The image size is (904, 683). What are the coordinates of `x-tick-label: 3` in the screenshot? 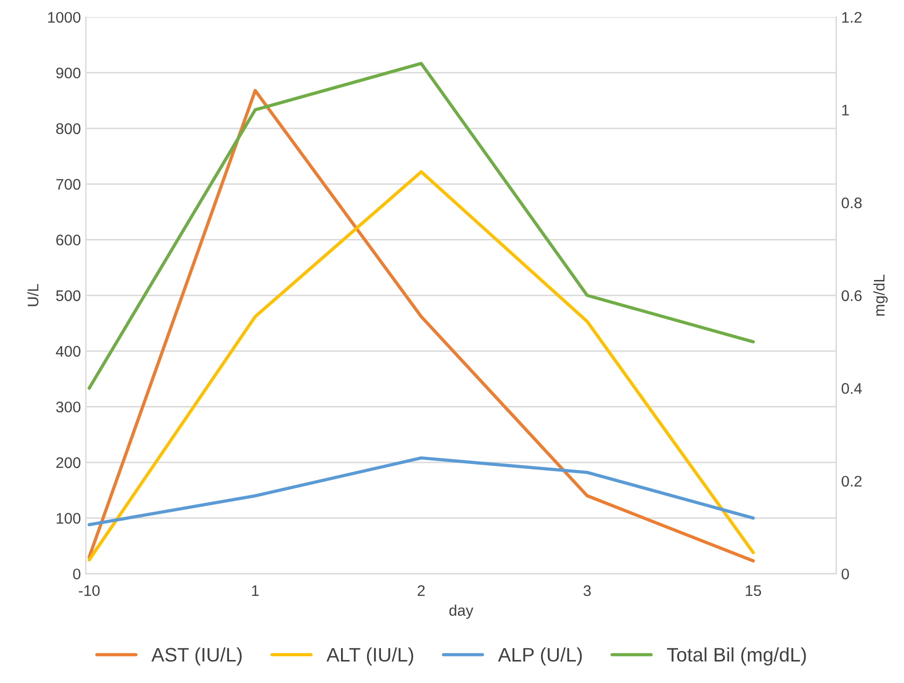 It's located at (587, 590).